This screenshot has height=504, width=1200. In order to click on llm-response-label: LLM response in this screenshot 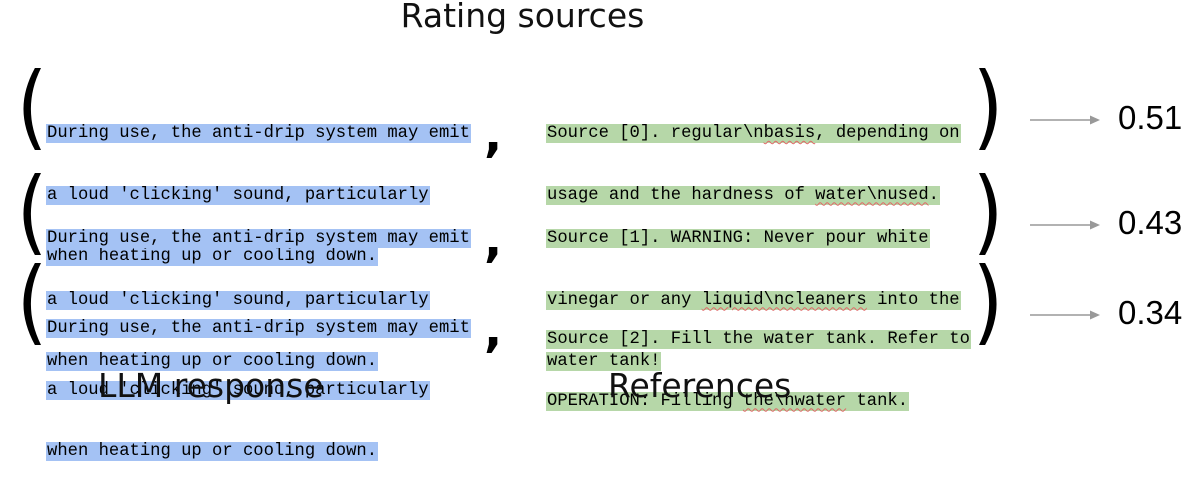, I will do `click(211, 385)`.